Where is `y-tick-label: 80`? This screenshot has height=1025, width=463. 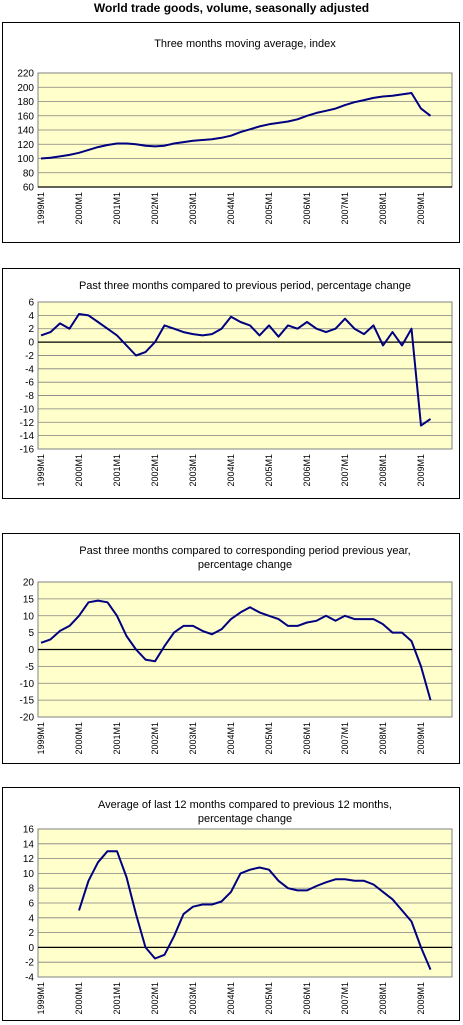 y-tick-label: 80 is located at coordinates (29, 173).